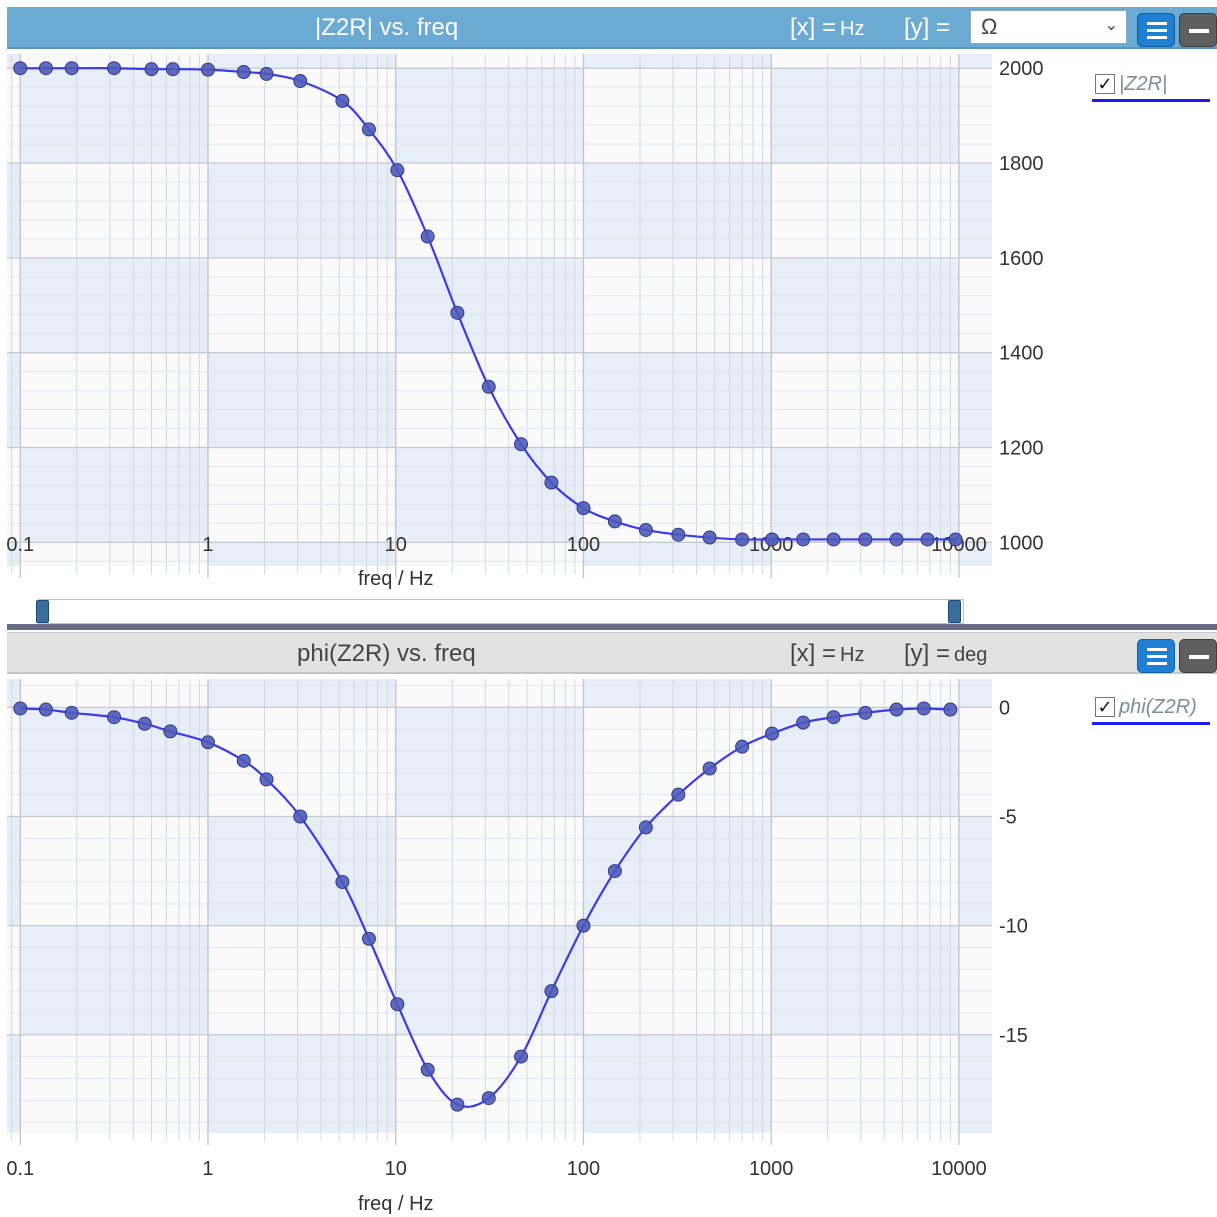  I want to click on bottom-minimize-button, so click(1198, 656).